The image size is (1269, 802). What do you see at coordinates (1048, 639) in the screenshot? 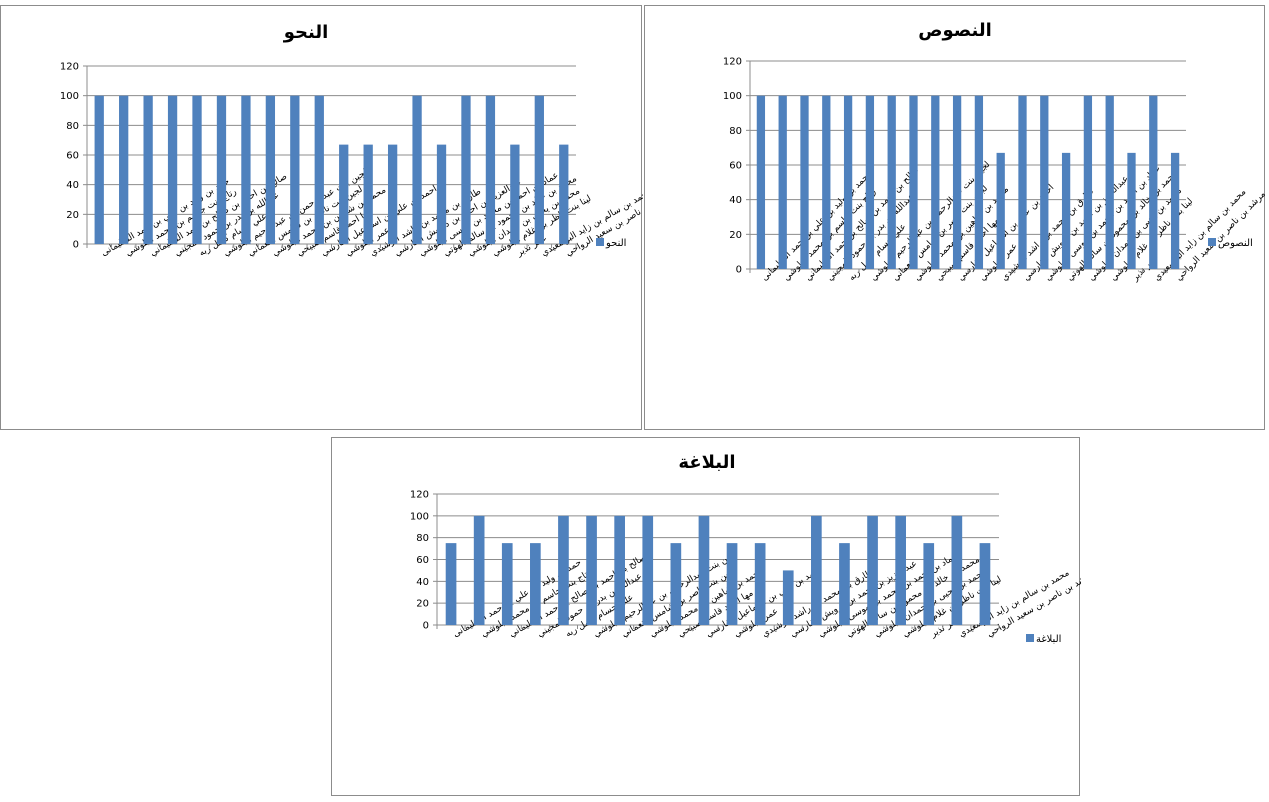
I see `legend-label: البلاغة` at bounding box center [1048, 639].